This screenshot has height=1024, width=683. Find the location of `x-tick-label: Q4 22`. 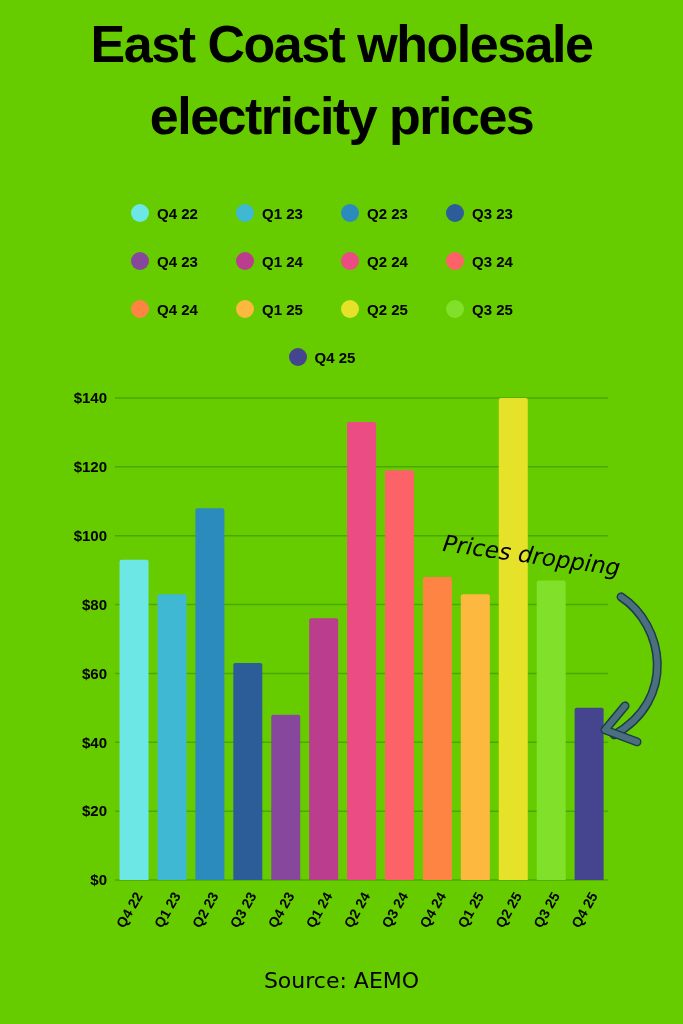

x-tick-label: Q4 22 is located at coordinates (129, 910).